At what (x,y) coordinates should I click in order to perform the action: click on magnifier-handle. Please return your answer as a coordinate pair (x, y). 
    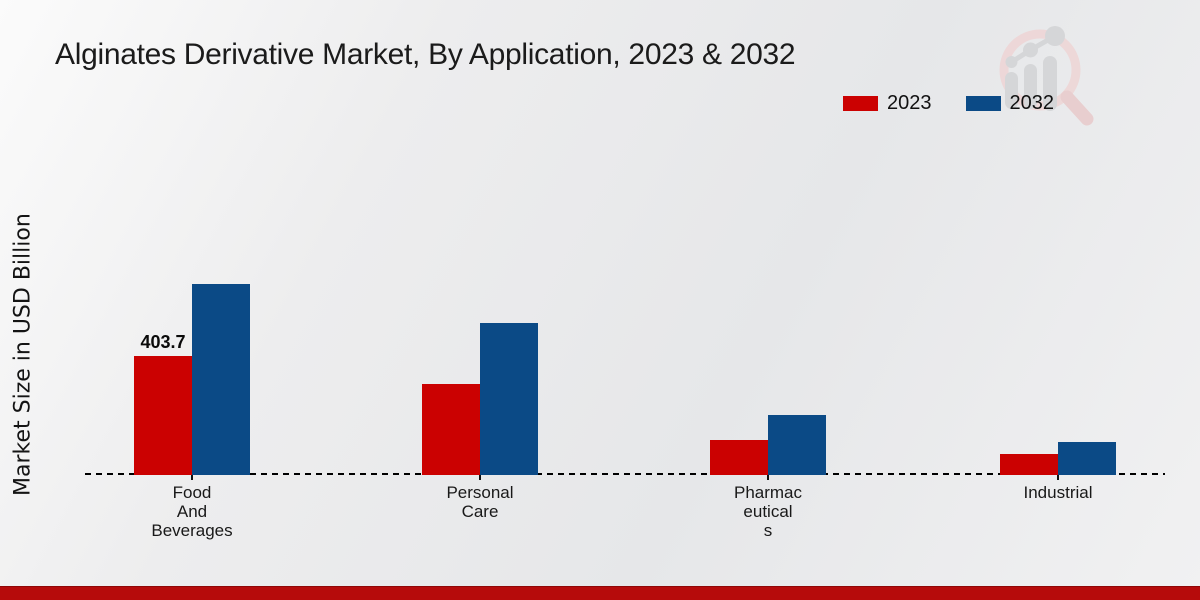
    Looking at the image, I should click on (1077, 108).